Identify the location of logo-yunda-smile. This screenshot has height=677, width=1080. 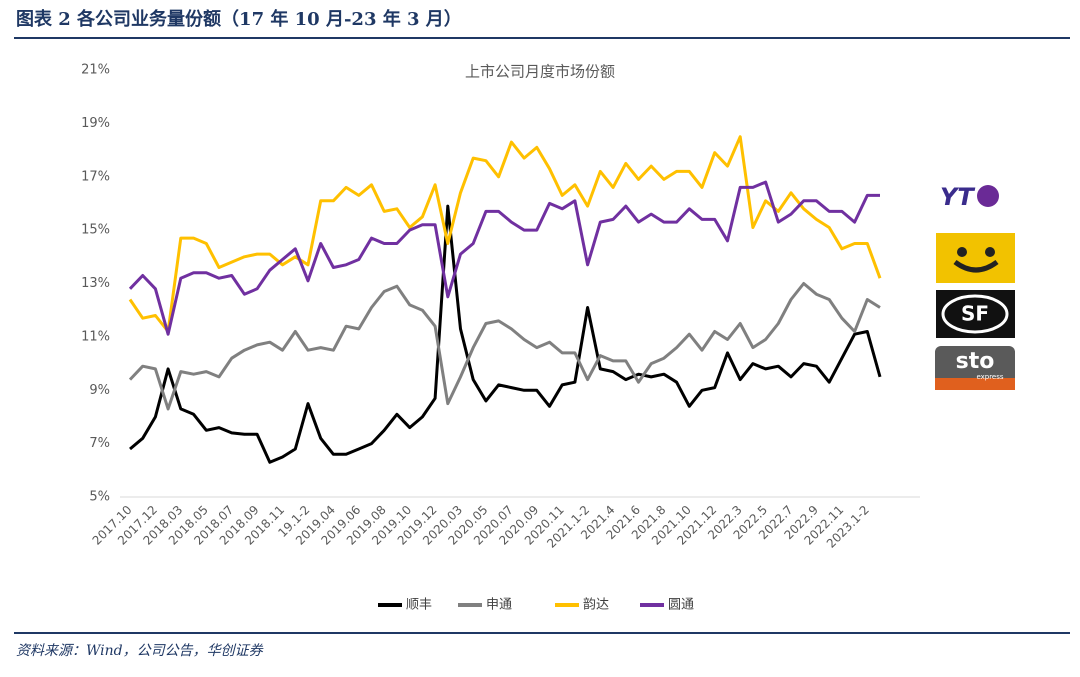
(976, 266).